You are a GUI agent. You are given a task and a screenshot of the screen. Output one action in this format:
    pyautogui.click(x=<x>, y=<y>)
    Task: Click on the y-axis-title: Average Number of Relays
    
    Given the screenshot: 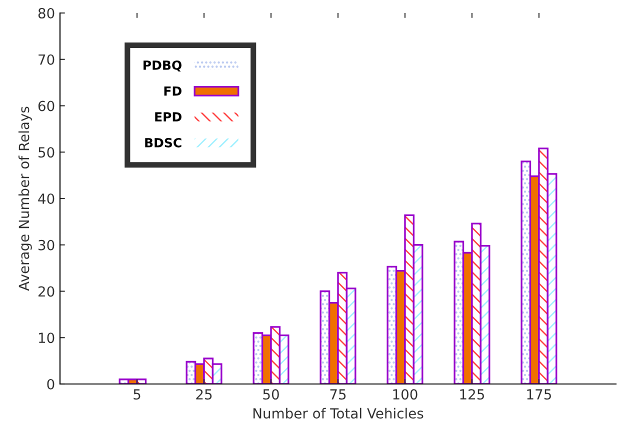 What is the action you would take?
    pyautogui.click(x=25, y=198)
    